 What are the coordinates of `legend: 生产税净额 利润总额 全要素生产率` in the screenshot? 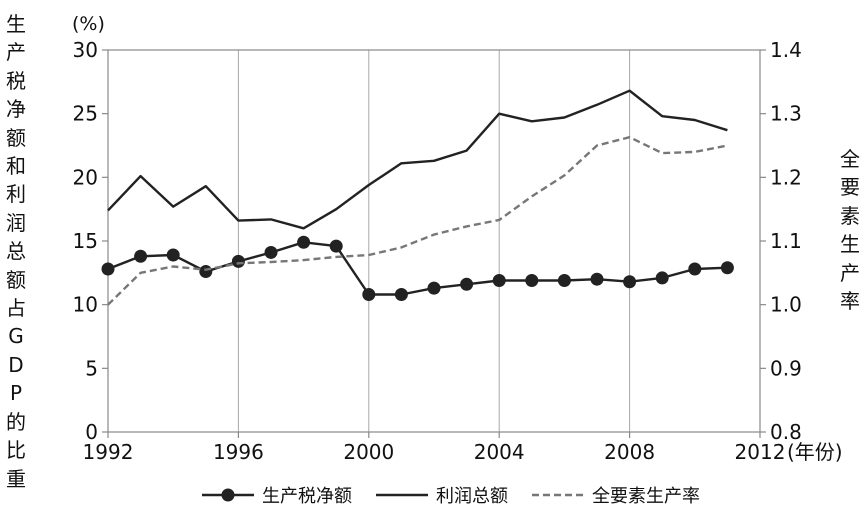 It's located at (461, 495).